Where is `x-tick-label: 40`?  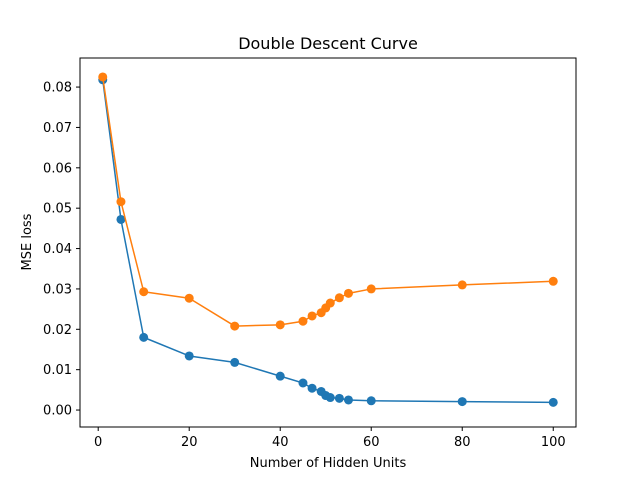 x-tick-label: 40 is located at coordinates (280, 442).